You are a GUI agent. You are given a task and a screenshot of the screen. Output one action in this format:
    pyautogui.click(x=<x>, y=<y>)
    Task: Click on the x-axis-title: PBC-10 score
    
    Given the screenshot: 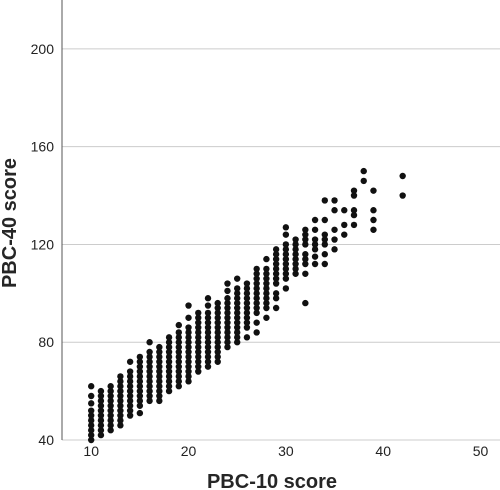 What is the action you would take?
    pyautogui.click(x=272, y=480)
    